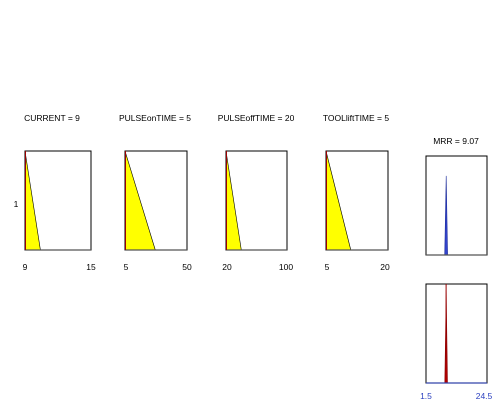 The width and height of the screenshot is (492, 416). I want to click on panel-pulse-off-time, so click(256, 200).